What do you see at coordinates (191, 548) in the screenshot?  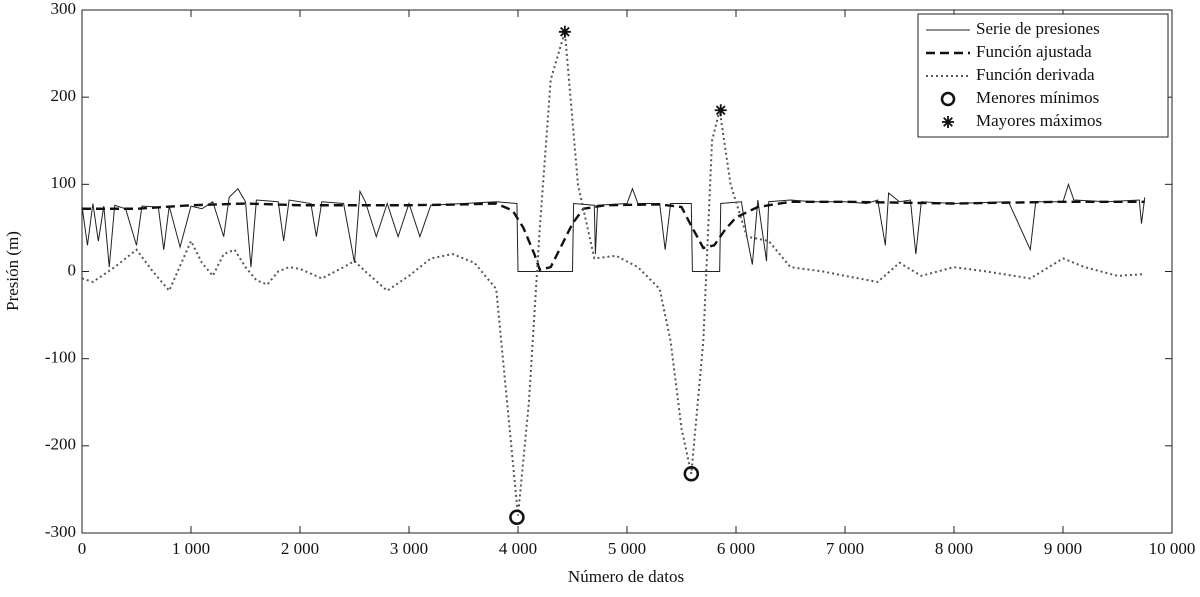 I see `x-tick-label: 1 000` at bounding box center [191, 548].